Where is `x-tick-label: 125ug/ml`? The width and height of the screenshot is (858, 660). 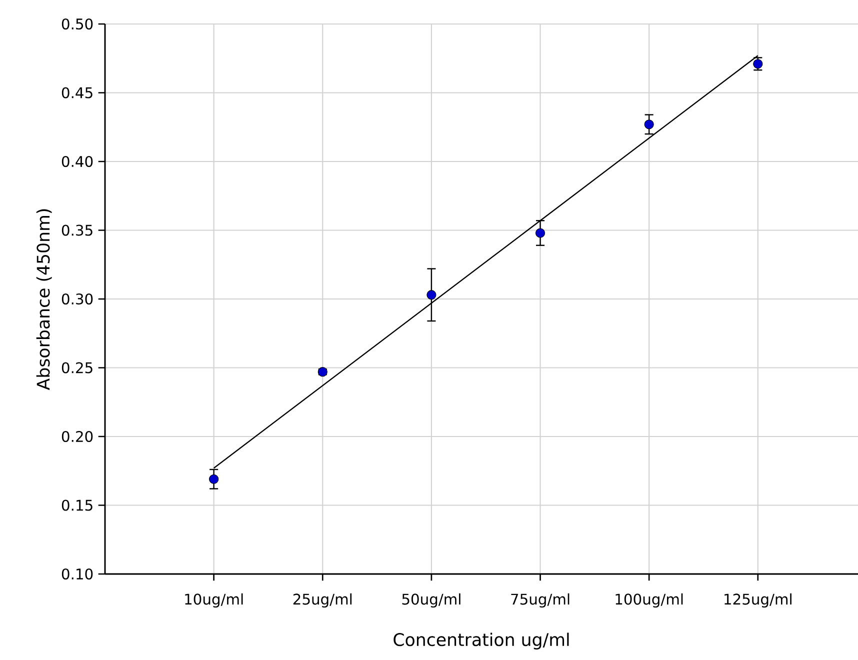
x-tick-label: 125ug/ml is located at coordinates (758, 600).